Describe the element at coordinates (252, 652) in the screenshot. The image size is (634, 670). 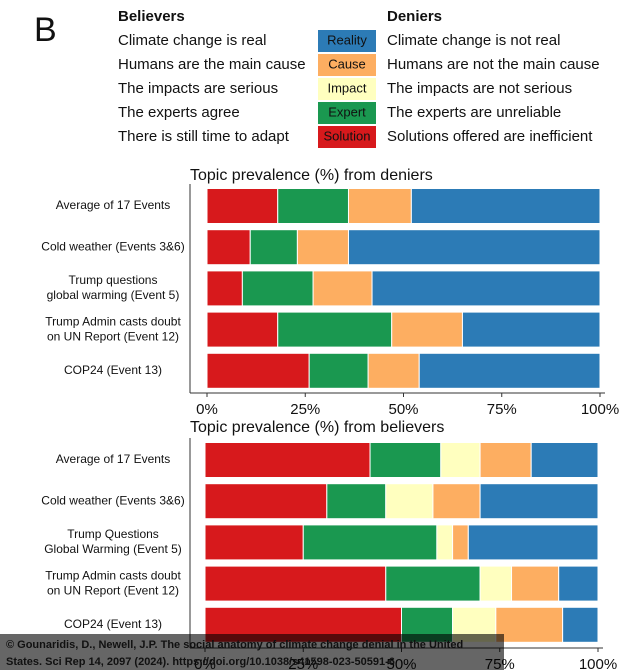
I see `credit-background` at that location.